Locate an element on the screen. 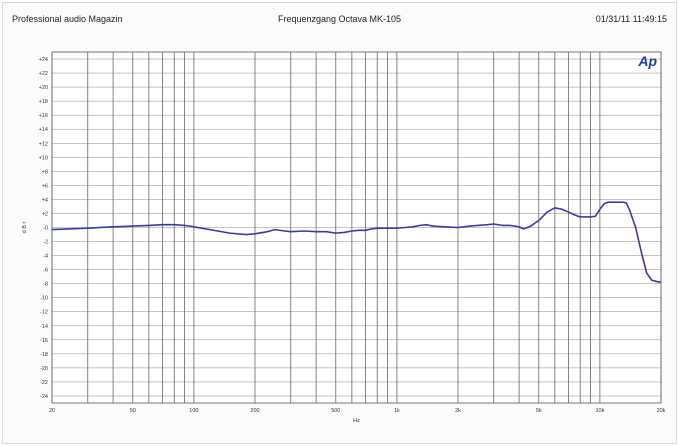 The height and width of the screenshot is (446, 679). y-axis-label: d B r is located at coordinates (25, 228).